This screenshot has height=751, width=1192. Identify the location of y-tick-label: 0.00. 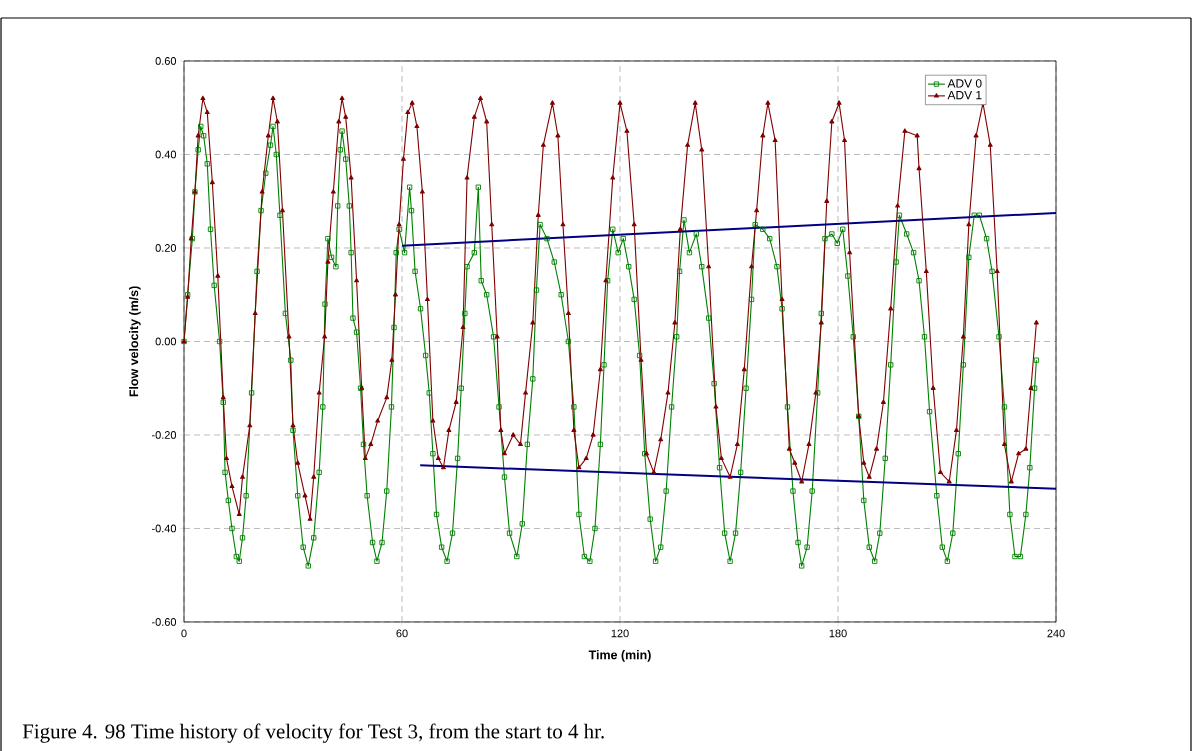
(166, 341).